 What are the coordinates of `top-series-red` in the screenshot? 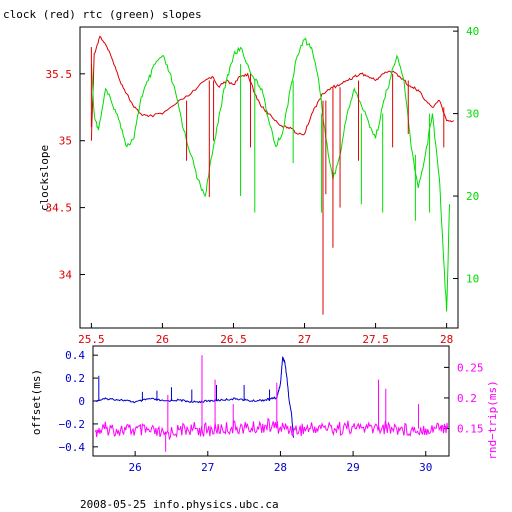 It's located at (272, 88).